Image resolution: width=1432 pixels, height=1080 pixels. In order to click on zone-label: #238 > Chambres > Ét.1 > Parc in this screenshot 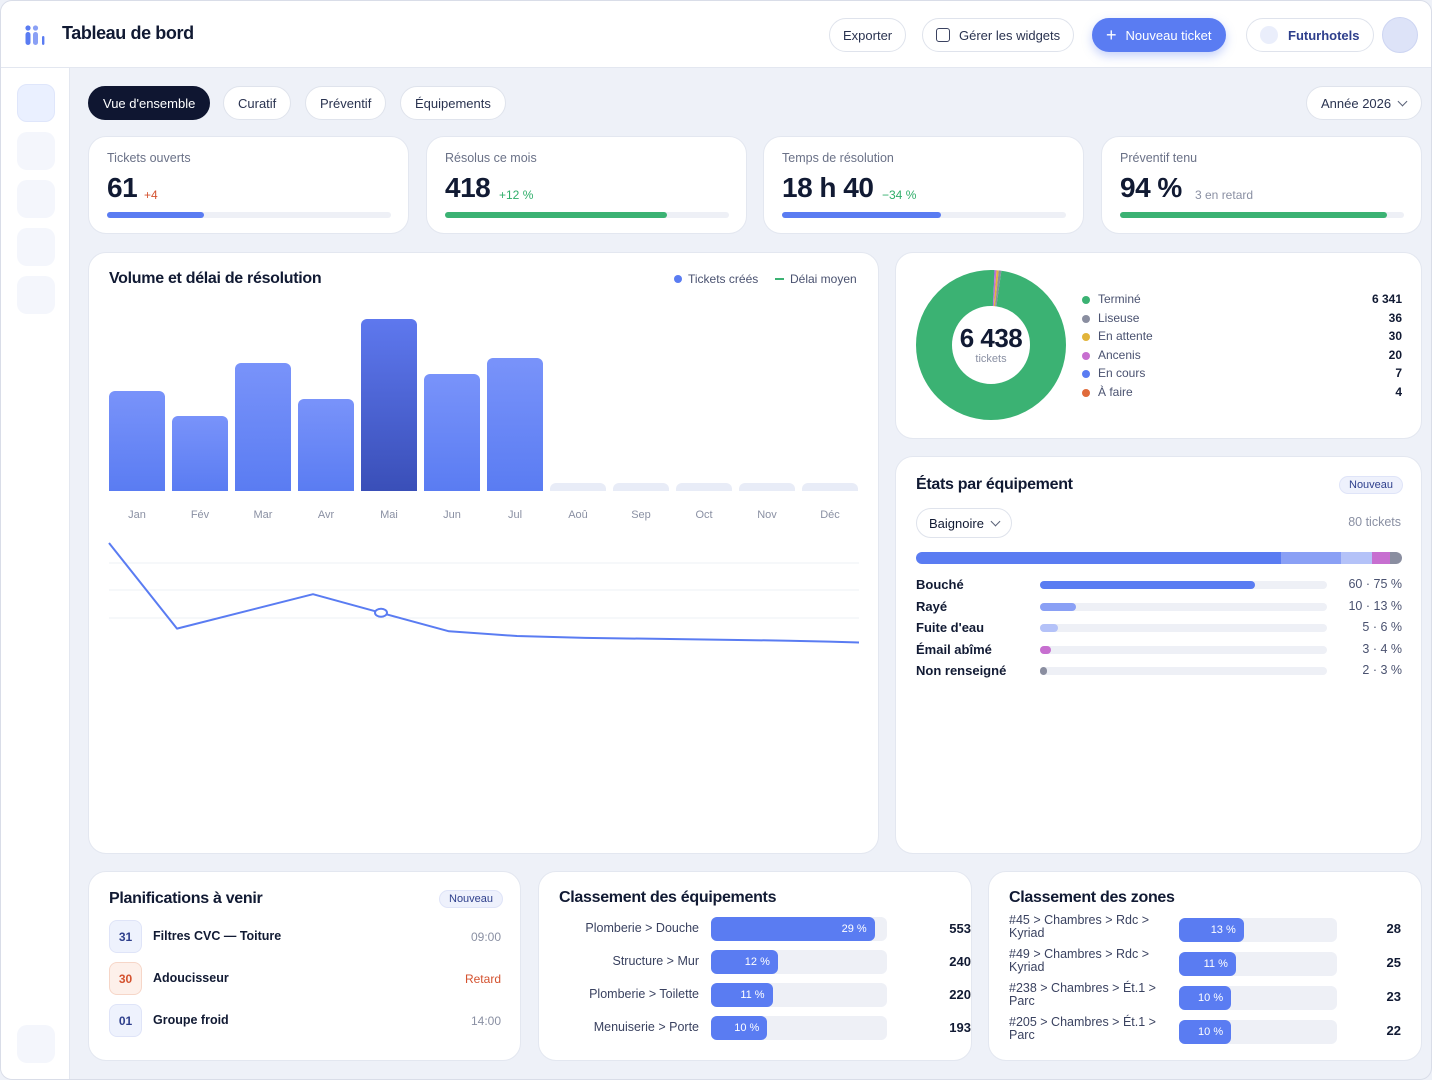, I will do `click(1082, 994)`.